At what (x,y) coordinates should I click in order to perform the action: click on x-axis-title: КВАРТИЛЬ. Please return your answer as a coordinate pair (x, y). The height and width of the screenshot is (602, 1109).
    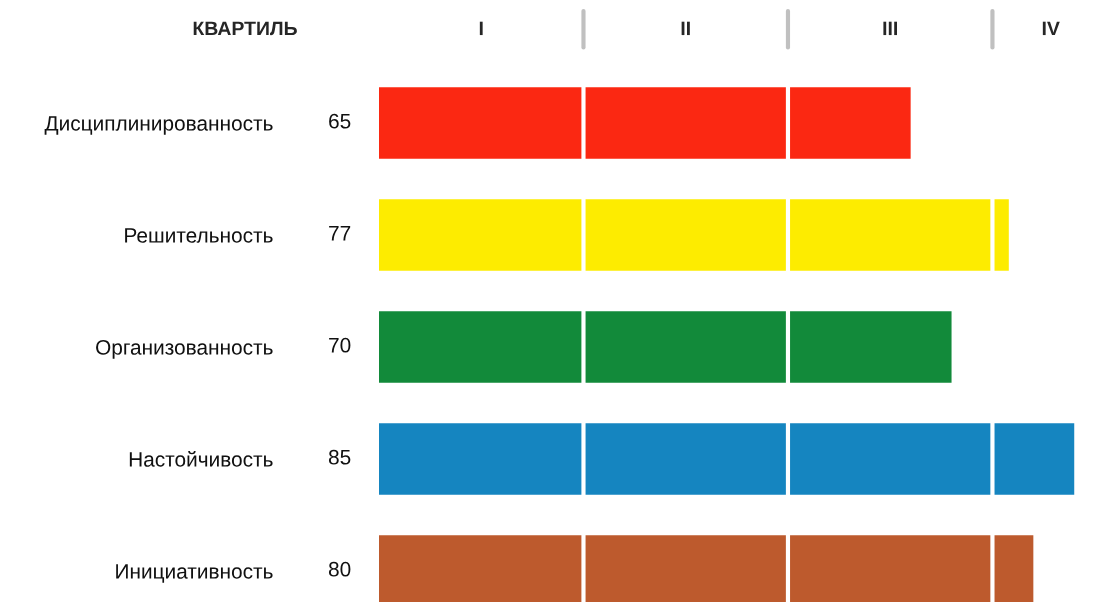
    Looking at the image, I should click on (245, 28).